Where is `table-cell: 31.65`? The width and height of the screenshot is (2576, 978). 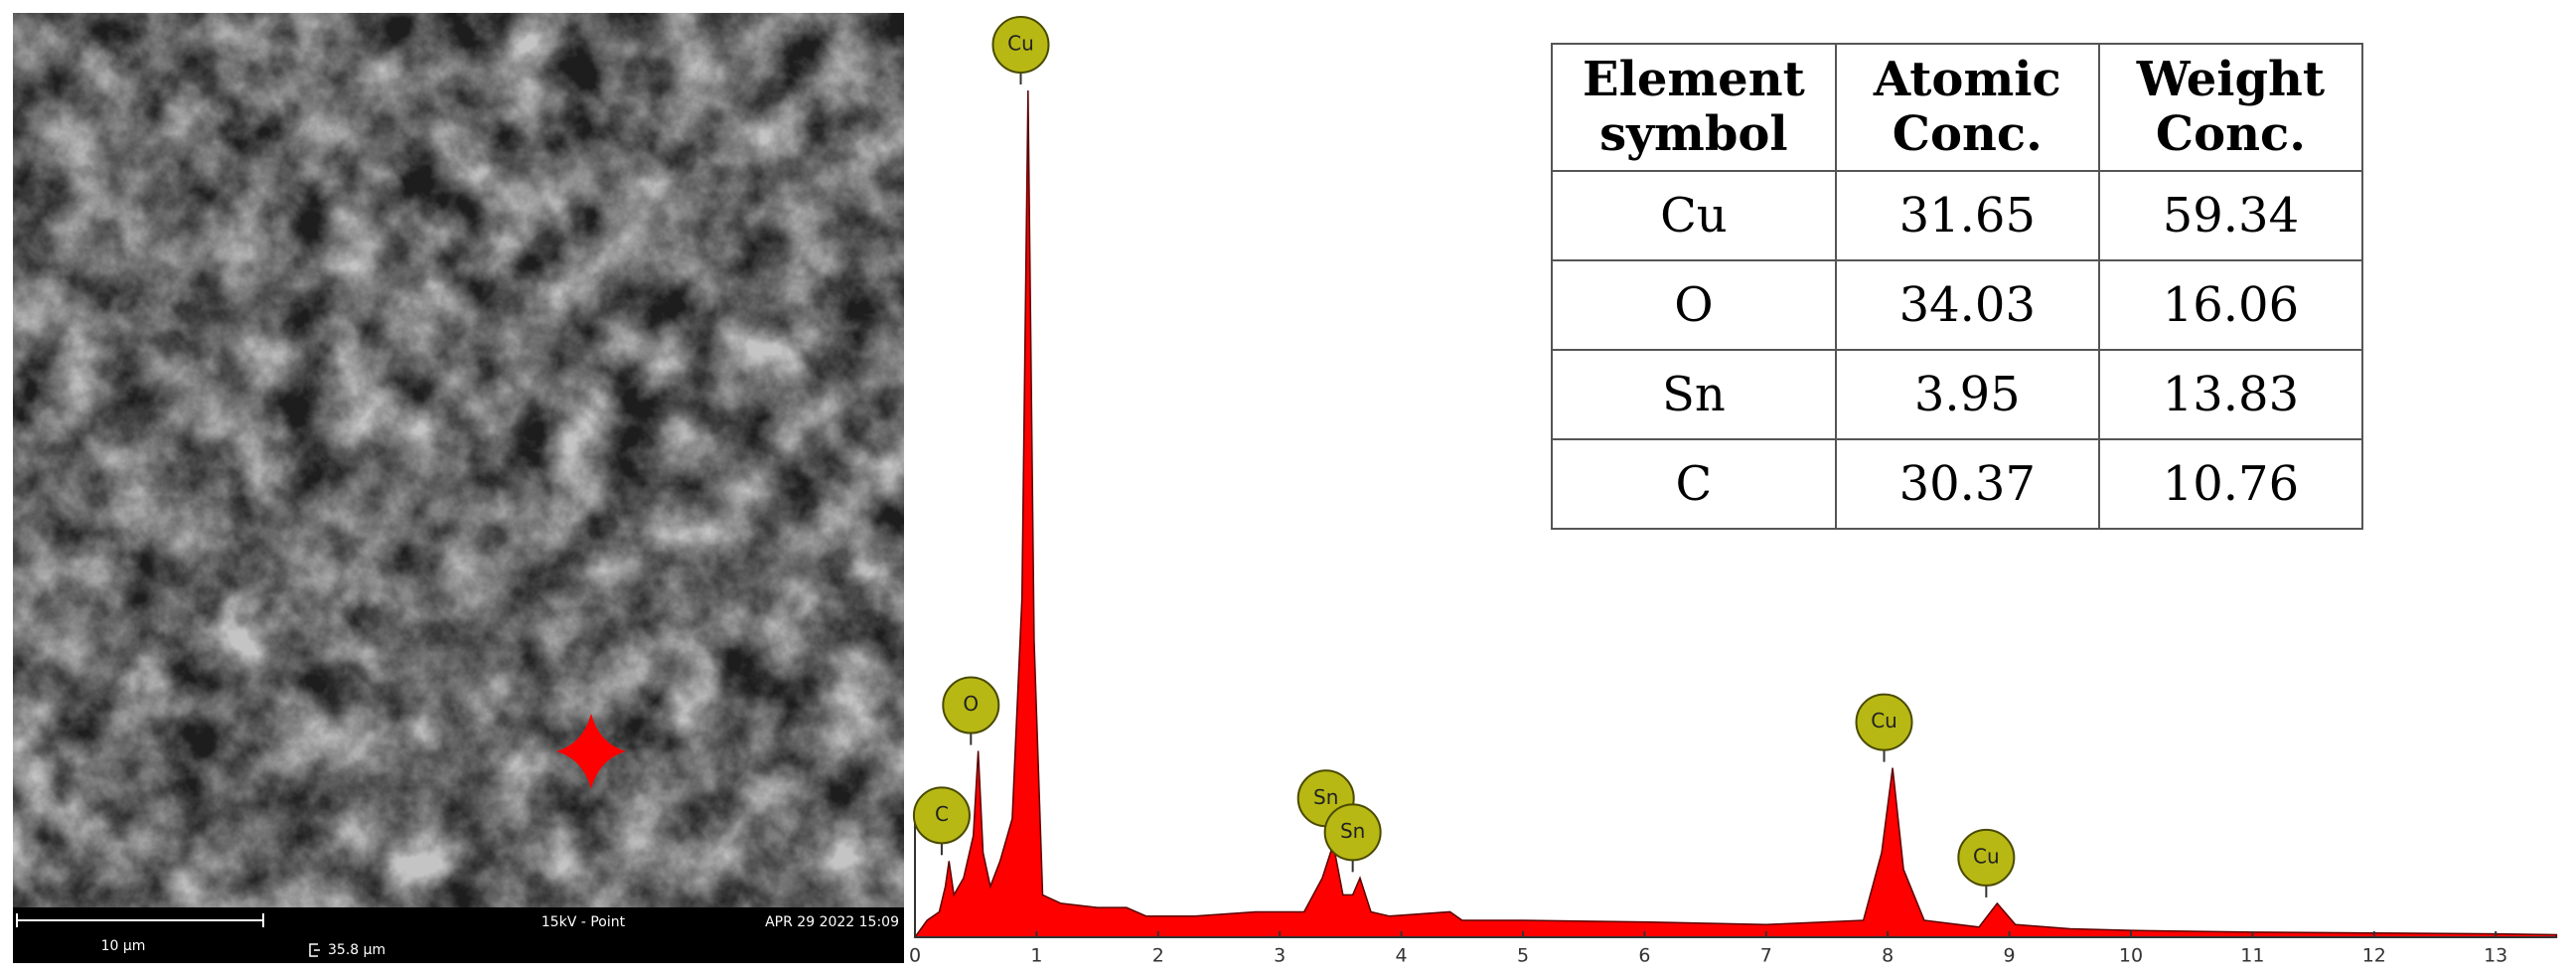
table-cell: 31.65 is located at coordinates (1967, 216).